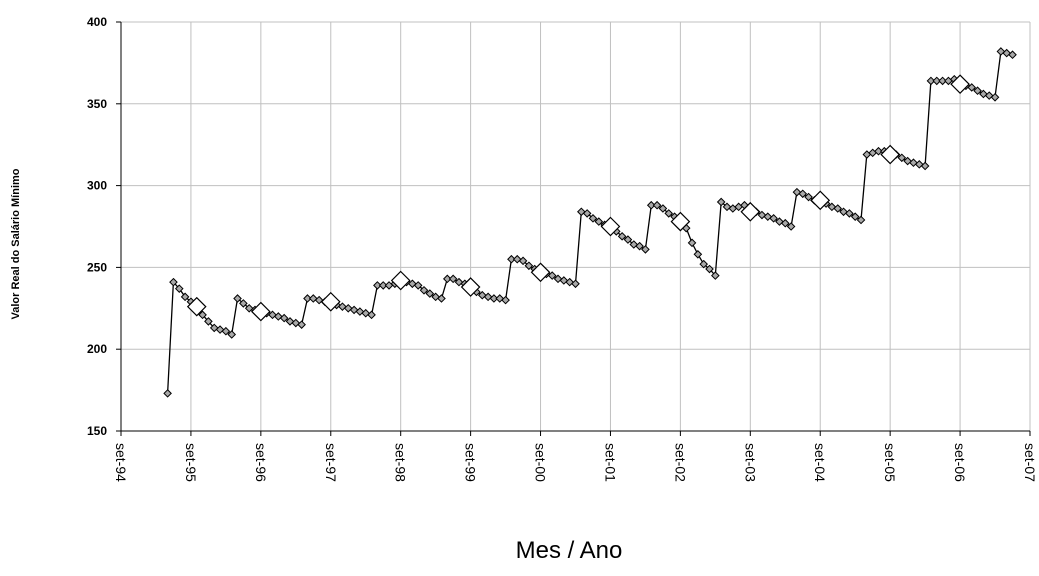  Describe the element at coordinates (401, 462) in the screenshot. I see `x-tick-label: set-98` at that location.